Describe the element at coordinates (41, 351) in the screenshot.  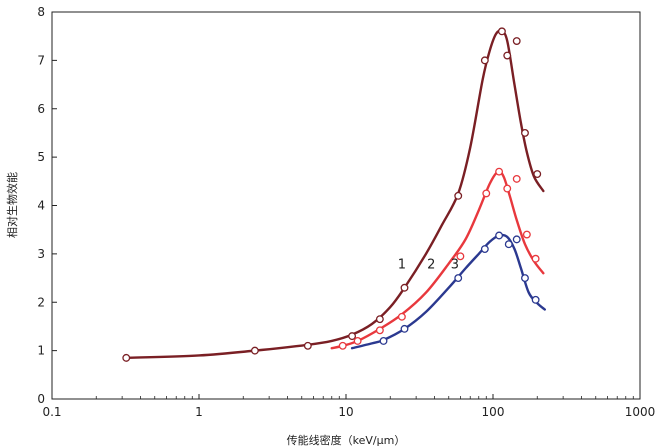
I see `y-tick-label: 1` at that location.